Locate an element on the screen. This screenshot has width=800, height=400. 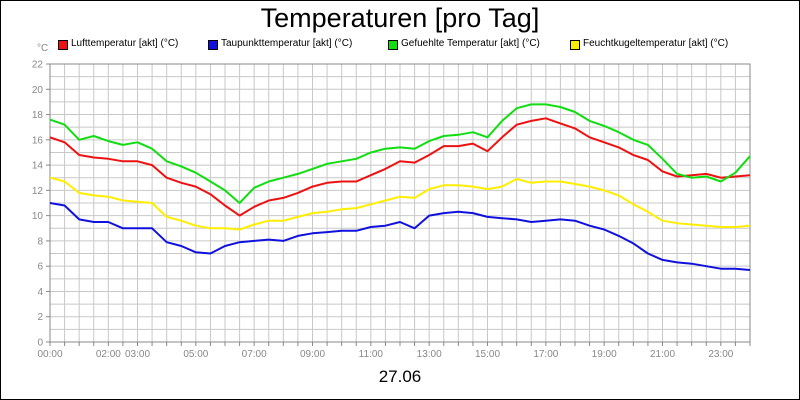
y-tick-label: 14 is located at coordinates (38, 166).